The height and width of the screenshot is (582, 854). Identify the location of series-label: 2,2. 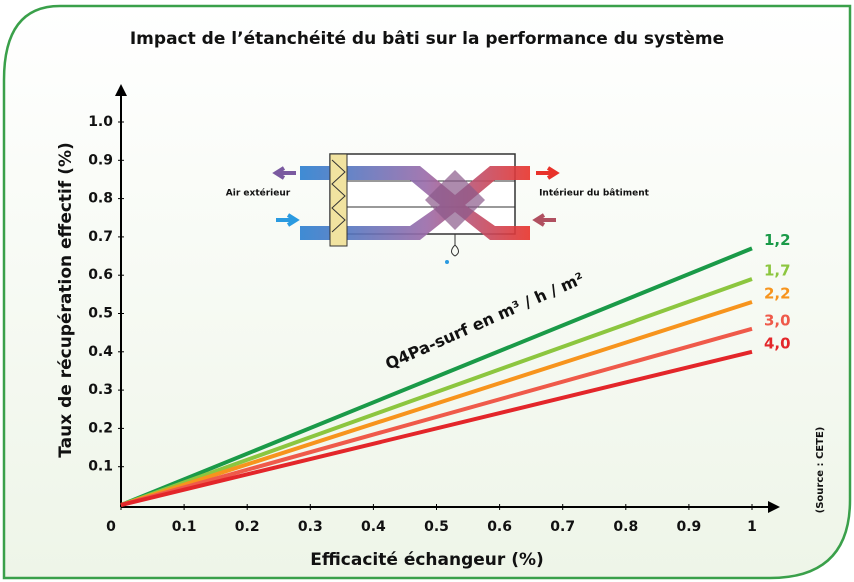
(777, 294).